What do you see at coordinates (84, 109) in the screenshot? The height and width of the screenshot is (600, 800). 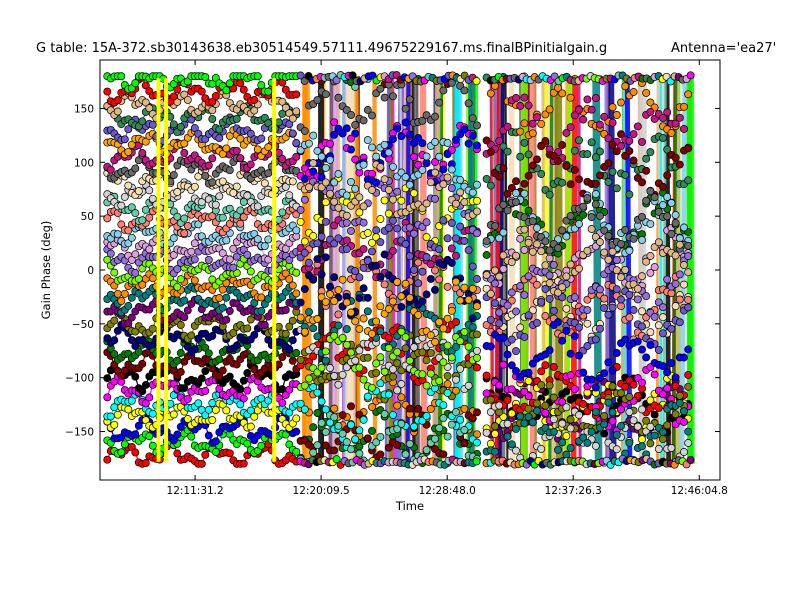 I see `y-tick-label: 150` at bounding box center [84, 109].